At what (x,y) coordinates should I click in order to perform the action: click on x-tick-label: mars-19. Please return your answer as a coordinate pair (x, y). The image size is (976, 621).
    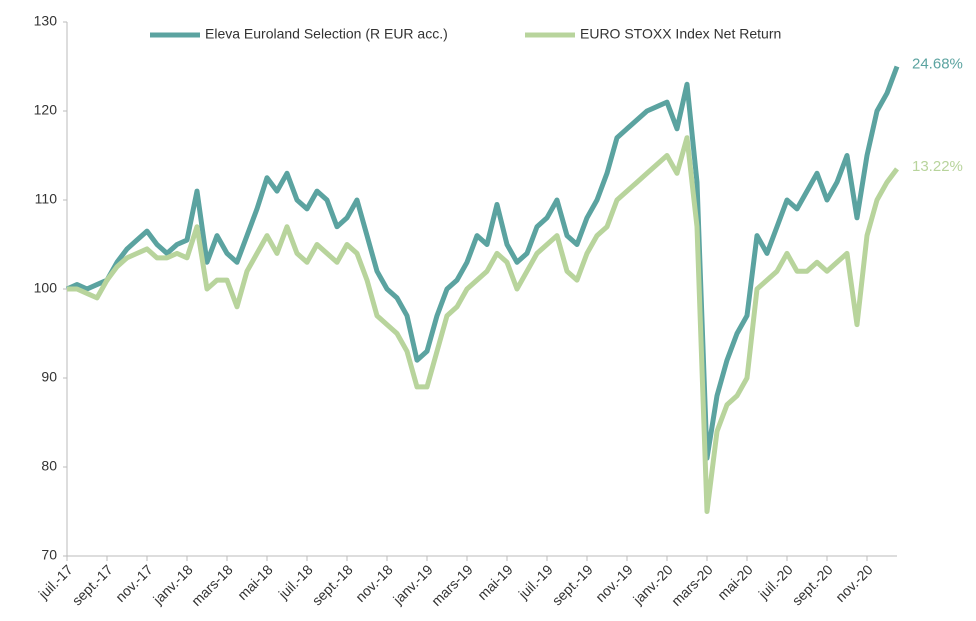
    Looking at the image, I should click on (452, 585).